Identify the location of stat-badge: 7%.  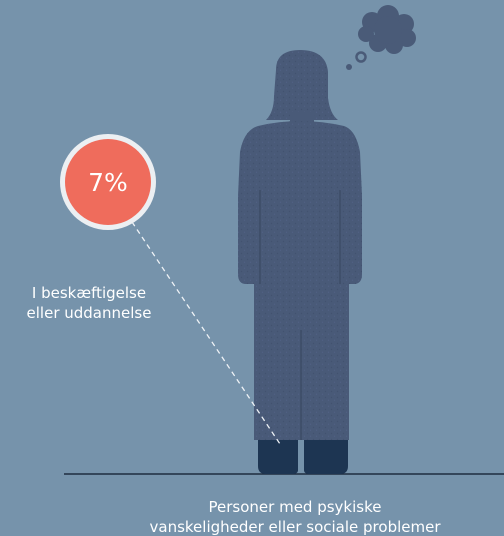
(108, 182).